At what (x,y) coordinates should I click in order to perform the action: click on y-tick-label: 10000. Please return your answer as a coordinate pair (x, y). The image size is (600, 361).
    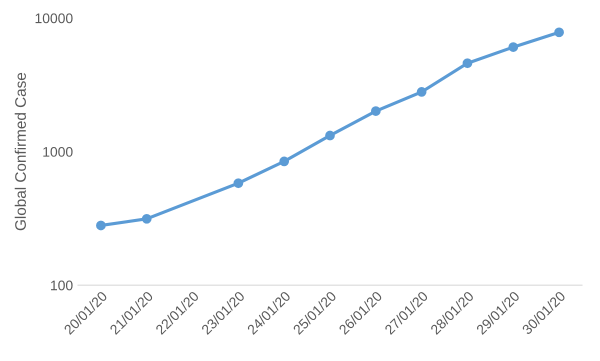
    Looking at the image, I should click on (54, 18).